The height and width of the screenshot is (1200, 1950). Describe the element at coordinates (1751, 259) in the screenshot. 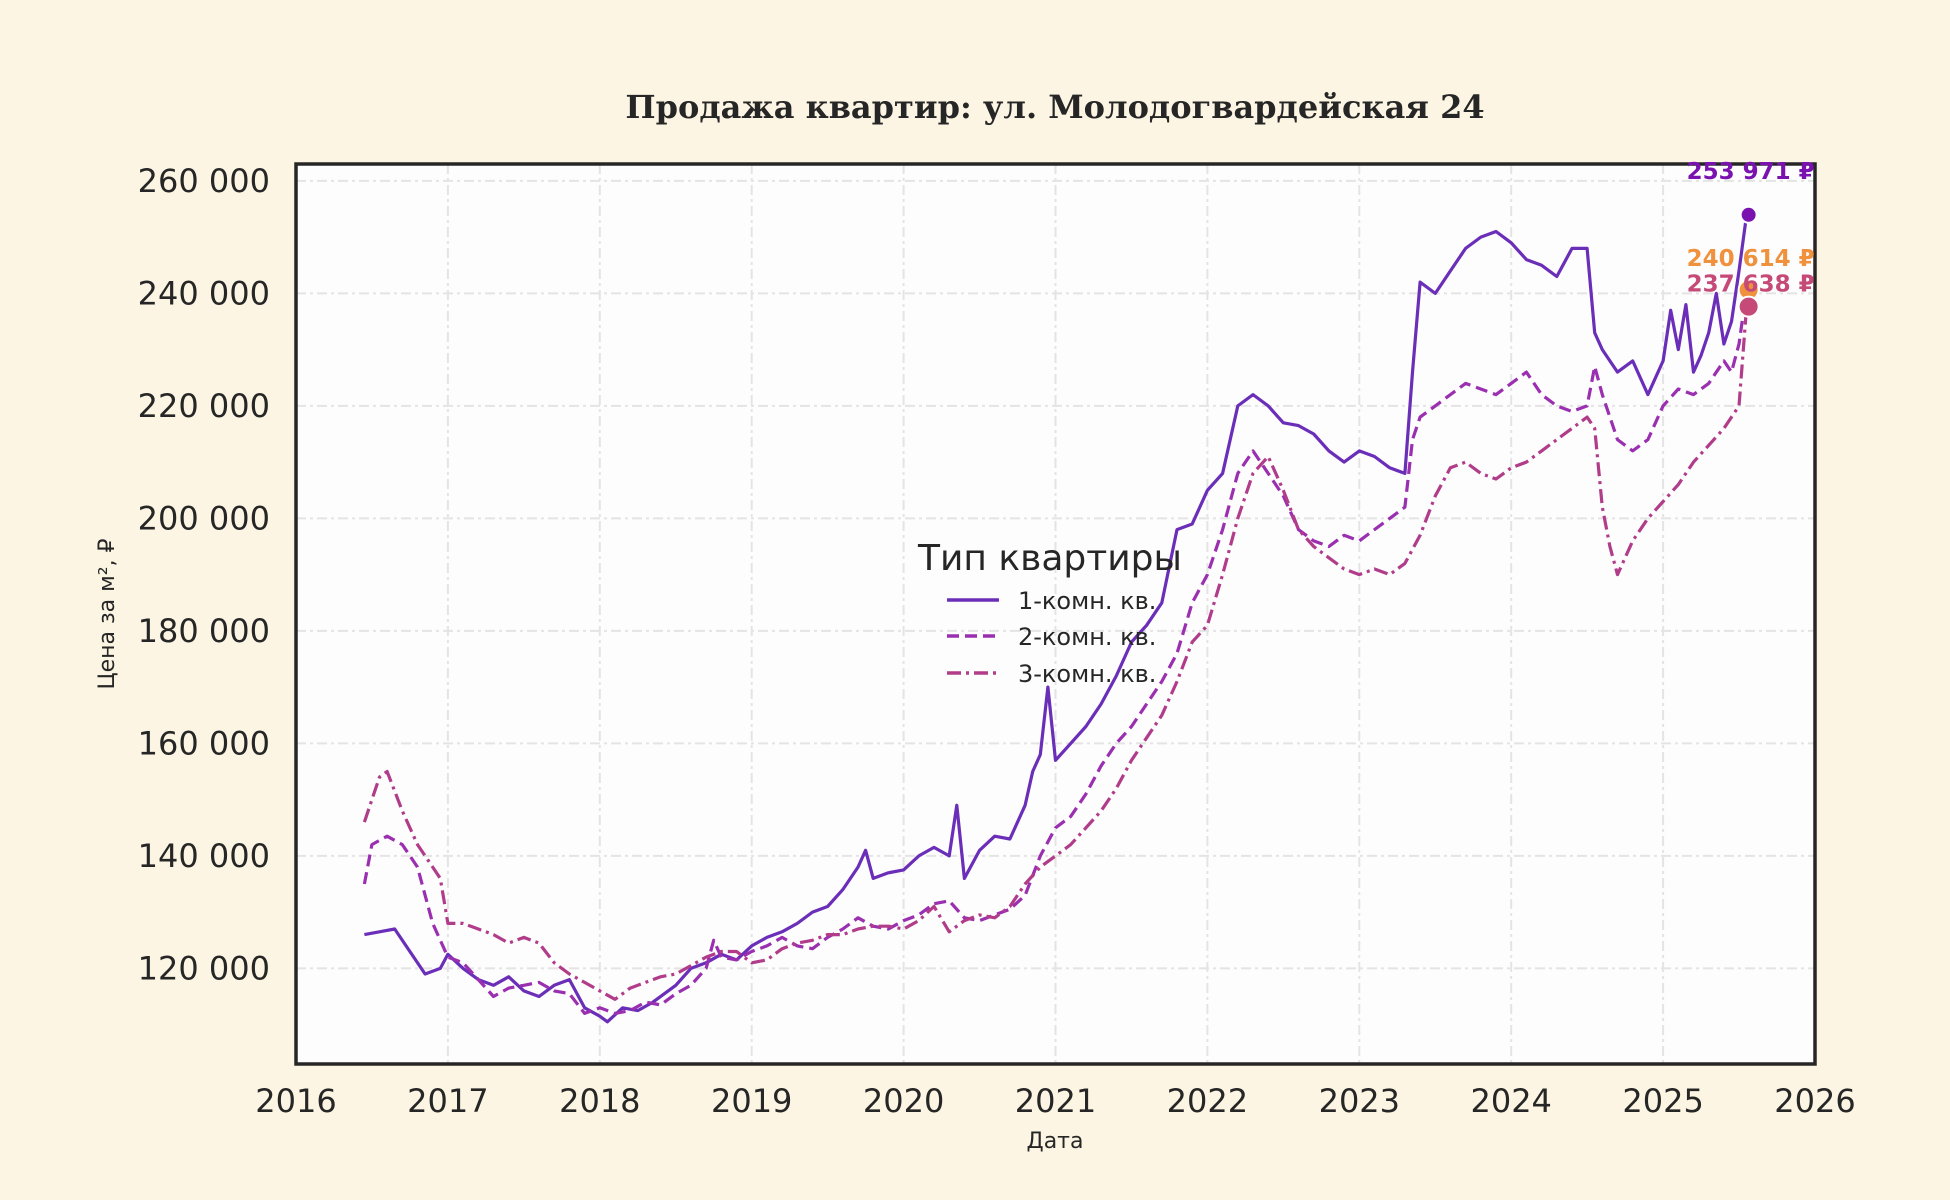

I see `end-value-label: 240 614 ₽` at that location.